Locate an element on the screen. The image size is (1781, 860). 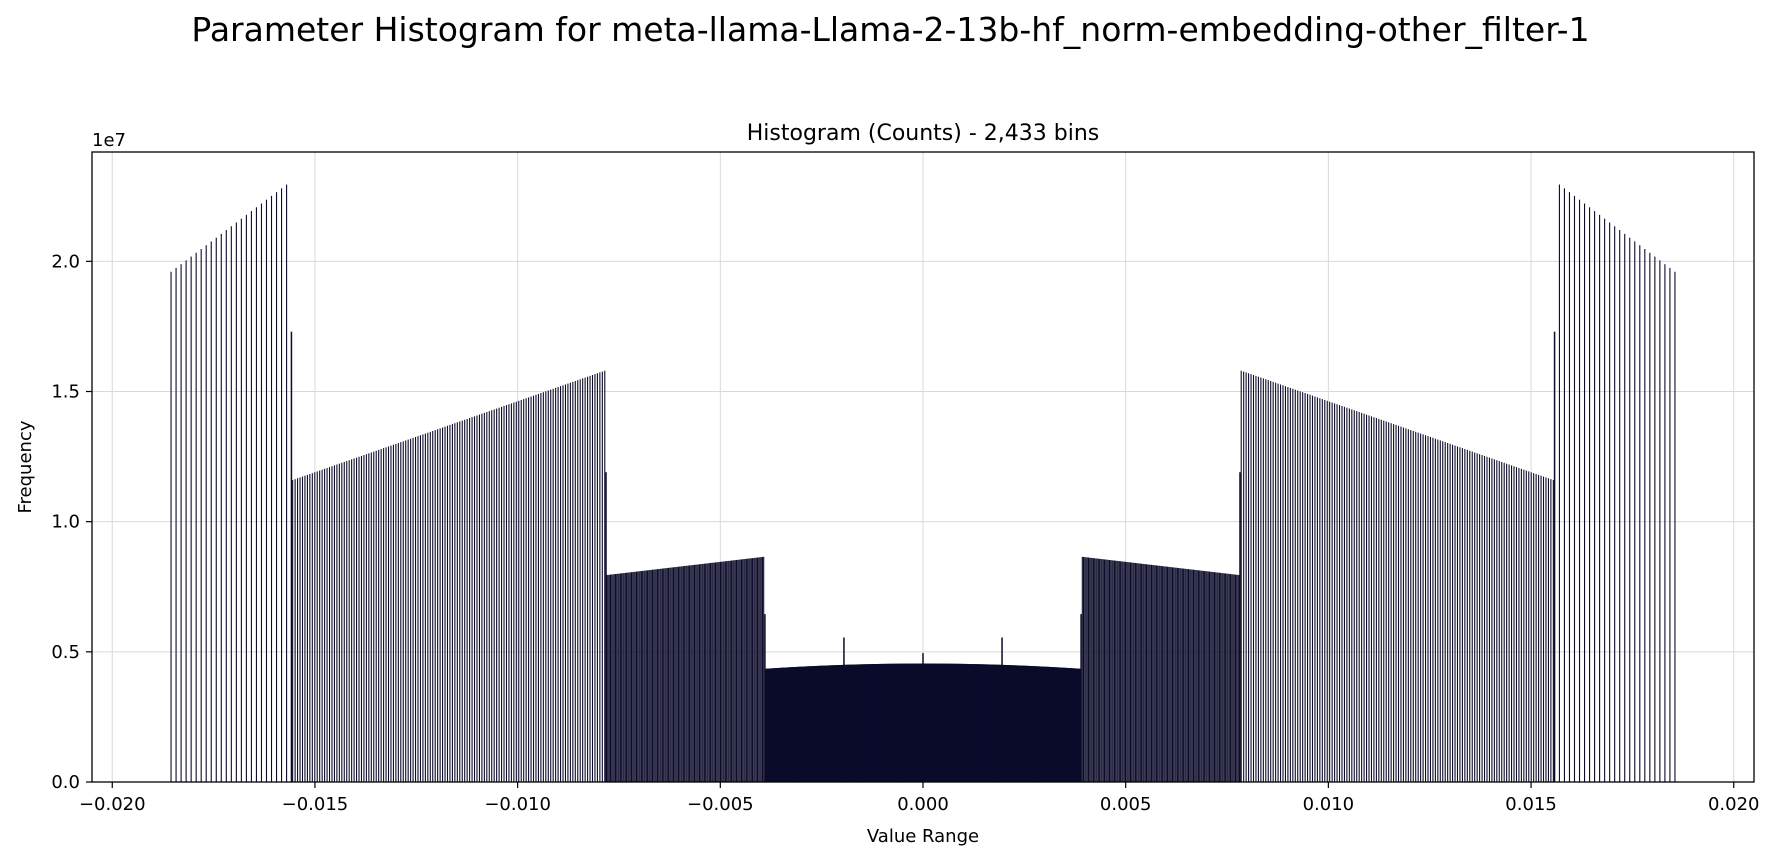
x-tick-label: −0.020 is located at coordinates (112, 804).